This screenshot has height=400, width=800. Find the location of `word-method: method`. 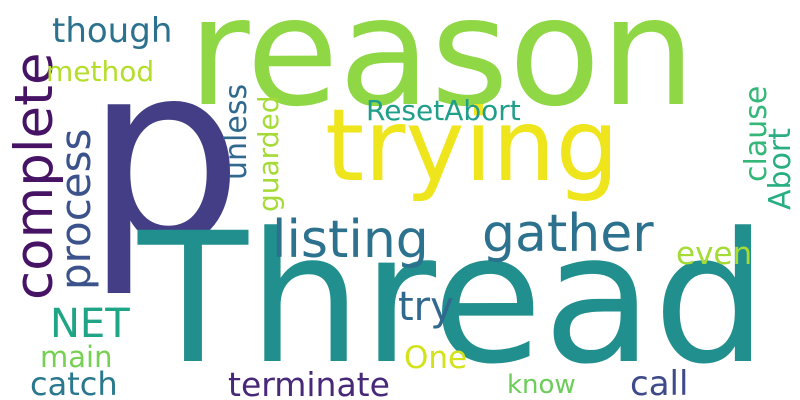

word-method: method is located at coordinates (100, 71).